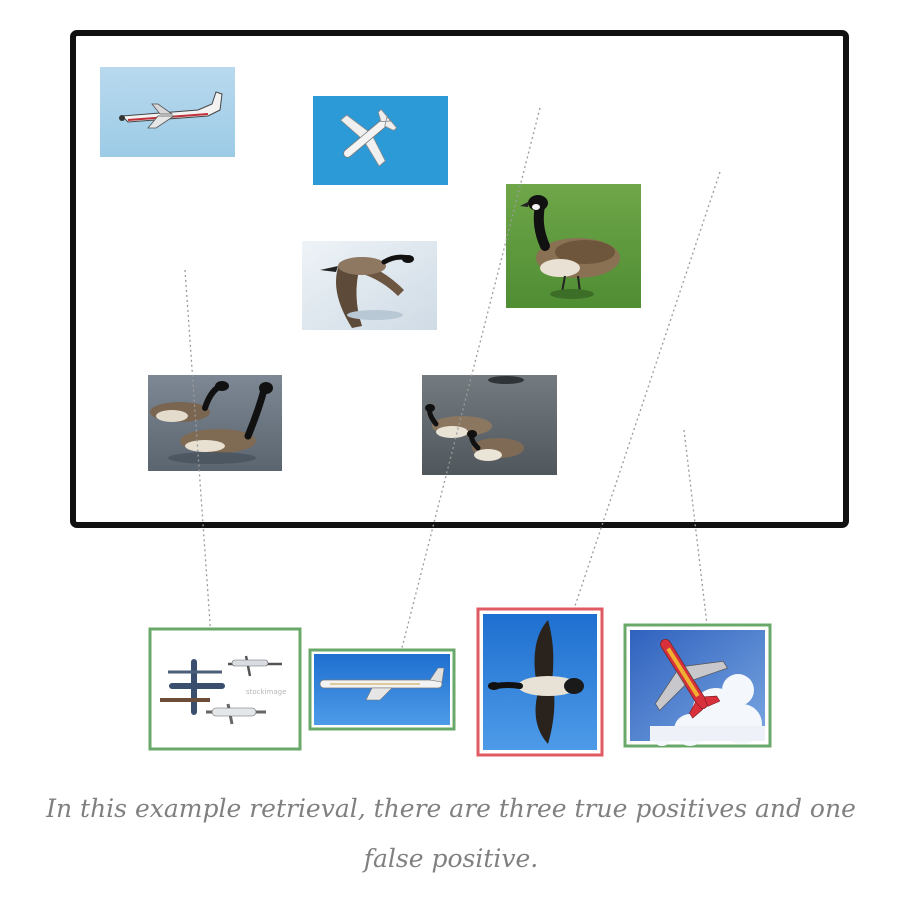 Image resolution: width=902 pixels, height=904 pixels. Describe the element at coordinates (369, 285) in the screenshot. I see `database-image-goose-flying` at that location.